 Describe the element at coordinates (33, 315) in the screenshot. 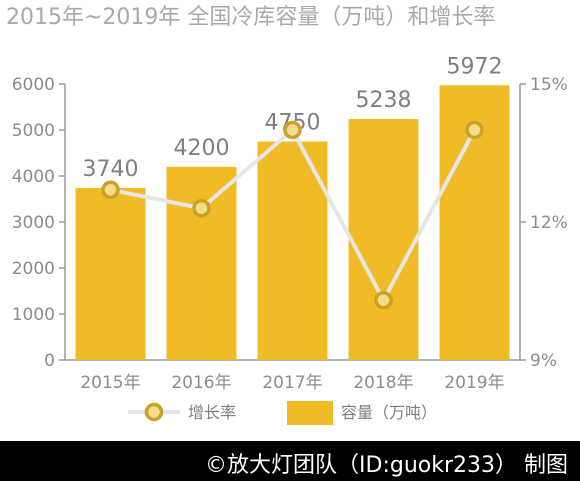

I see `left-axis-tick-label: 1000` at that location.